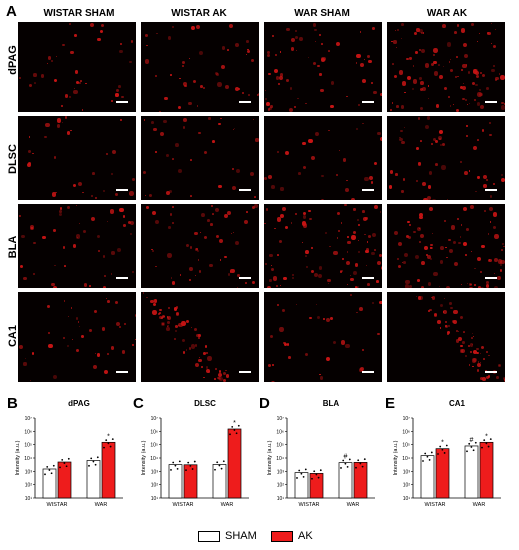 The image size is (519, 550). I want to click on x-tick-label: WISTAR, so click(57, 505).